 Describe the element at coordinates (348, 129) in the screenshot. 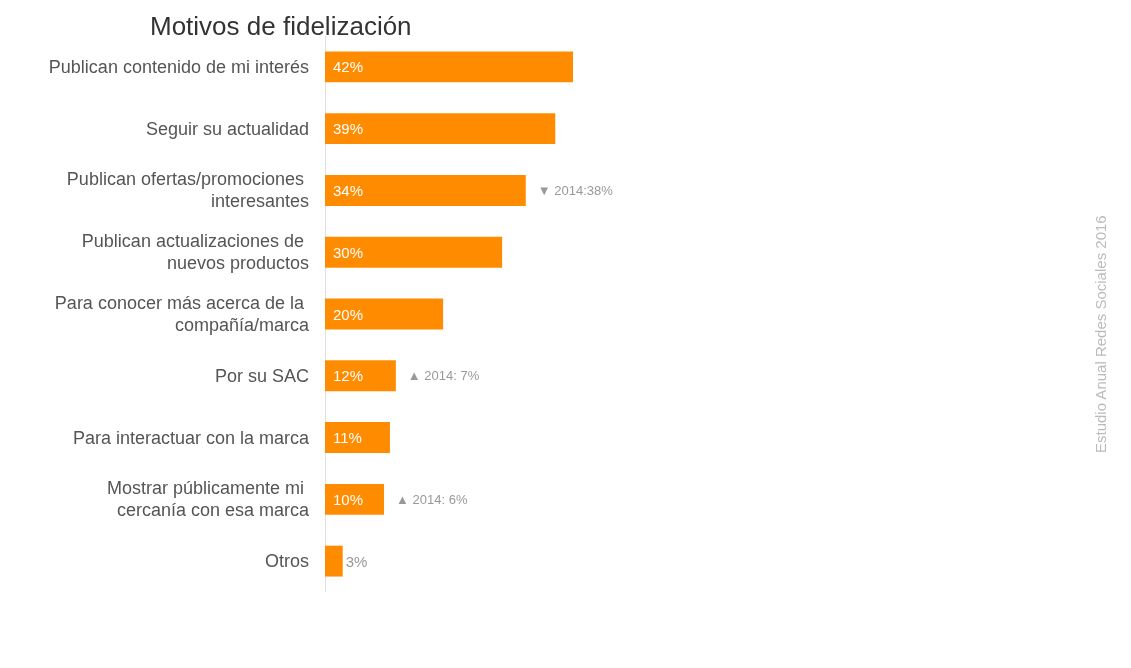

I see `data-label: 39%` at that location.